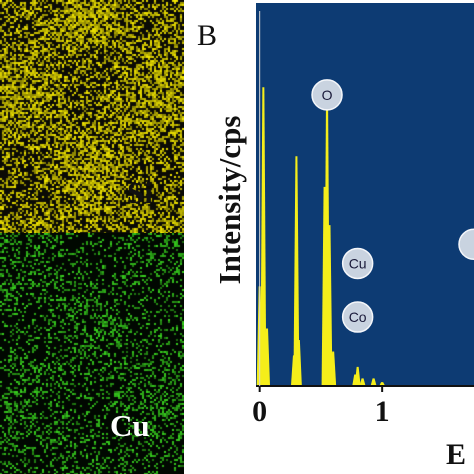 The width and height of the screenshot is (474, 474). I want to click on element-marker: Cu, so click(357, 263).